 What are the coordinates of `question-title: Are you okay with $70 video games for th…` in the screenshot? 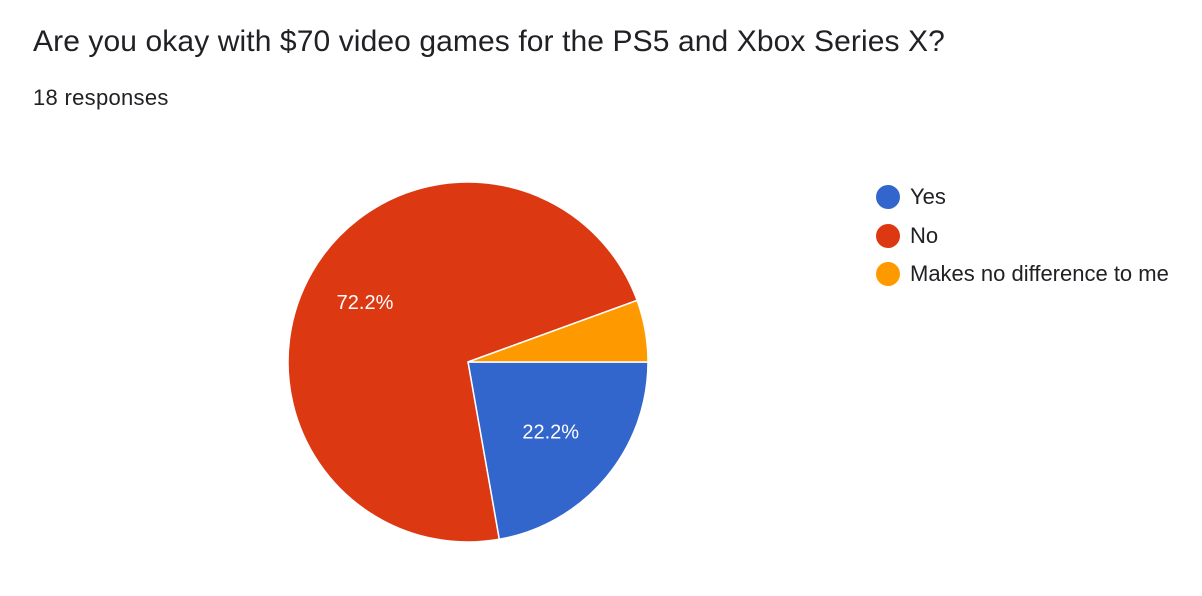 It's located at (489, 41).